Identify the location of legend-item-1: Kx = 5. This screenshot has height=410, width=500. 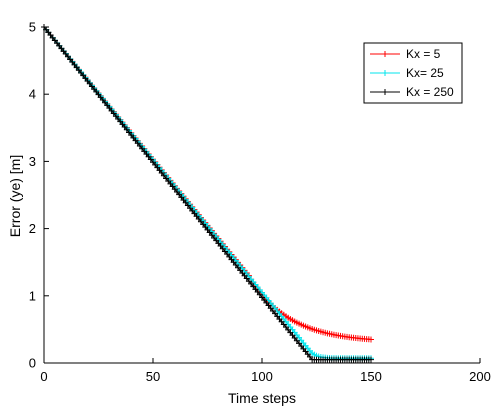
(405, 54).